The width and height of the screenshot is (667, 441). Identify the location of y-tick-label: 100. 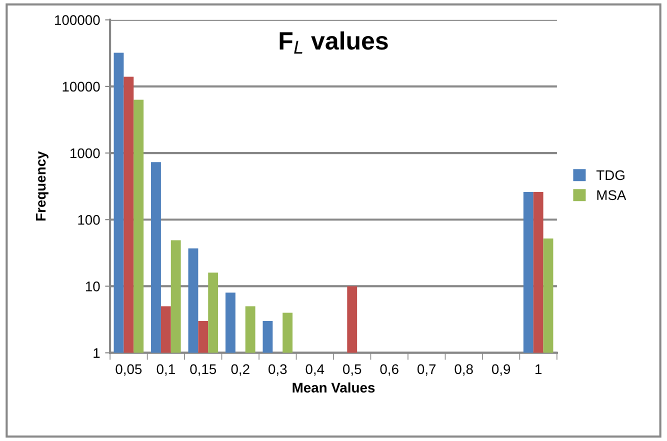
(89, 219).